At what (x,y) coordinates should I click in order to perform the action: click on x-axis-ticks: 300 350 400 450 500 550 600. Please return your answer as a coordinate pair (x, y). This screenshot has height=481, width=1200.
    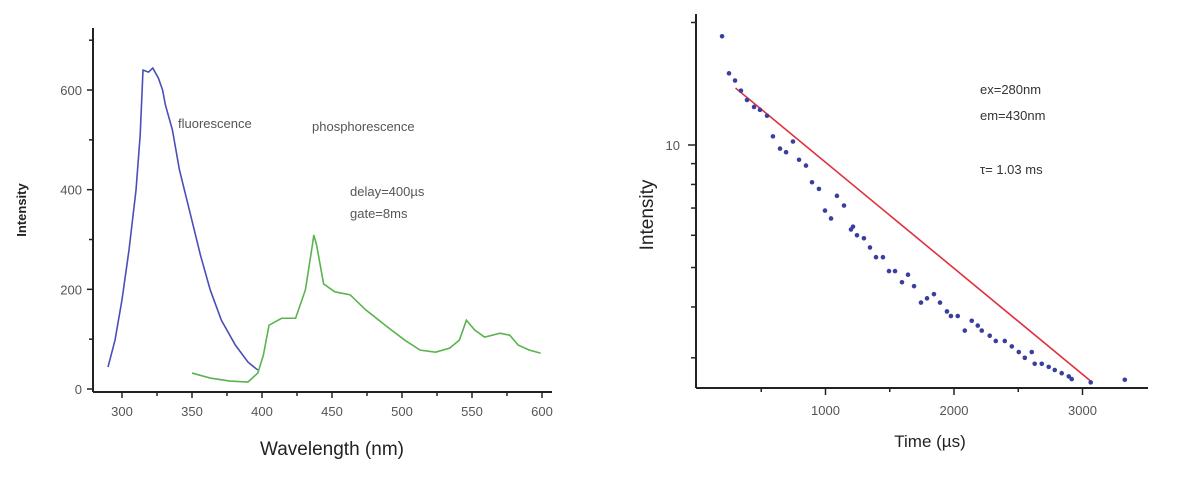
    Looking at the image, I should click on (332, 405).